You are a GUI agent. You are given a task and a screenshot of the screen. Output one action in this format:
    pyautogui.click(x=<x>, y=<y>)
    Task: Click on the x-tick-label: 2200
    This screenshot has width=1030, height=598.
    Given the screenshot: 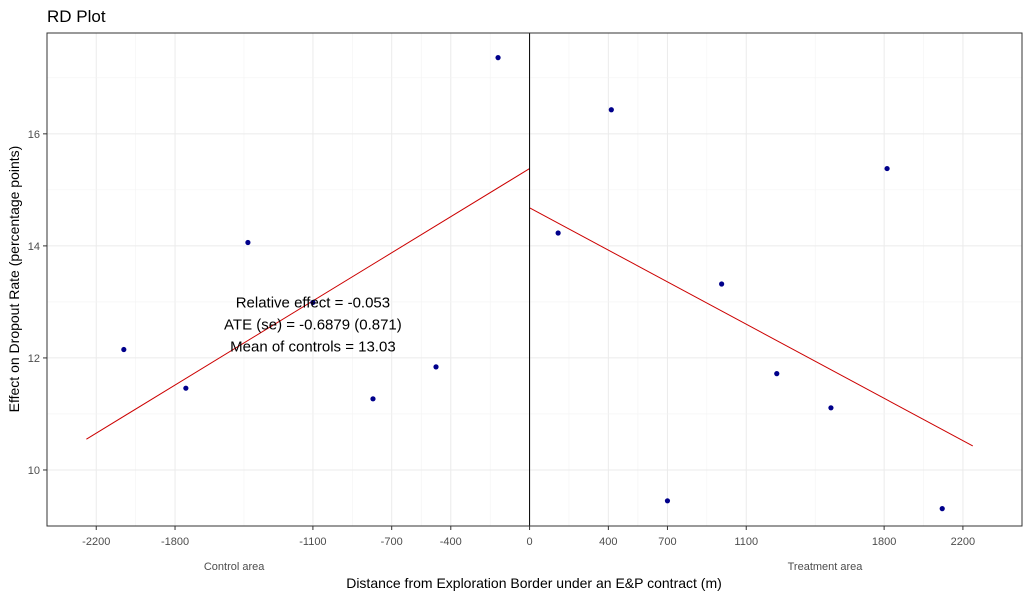 What is the action you would take?
    pyautogui.click(x=963, y=542)
    